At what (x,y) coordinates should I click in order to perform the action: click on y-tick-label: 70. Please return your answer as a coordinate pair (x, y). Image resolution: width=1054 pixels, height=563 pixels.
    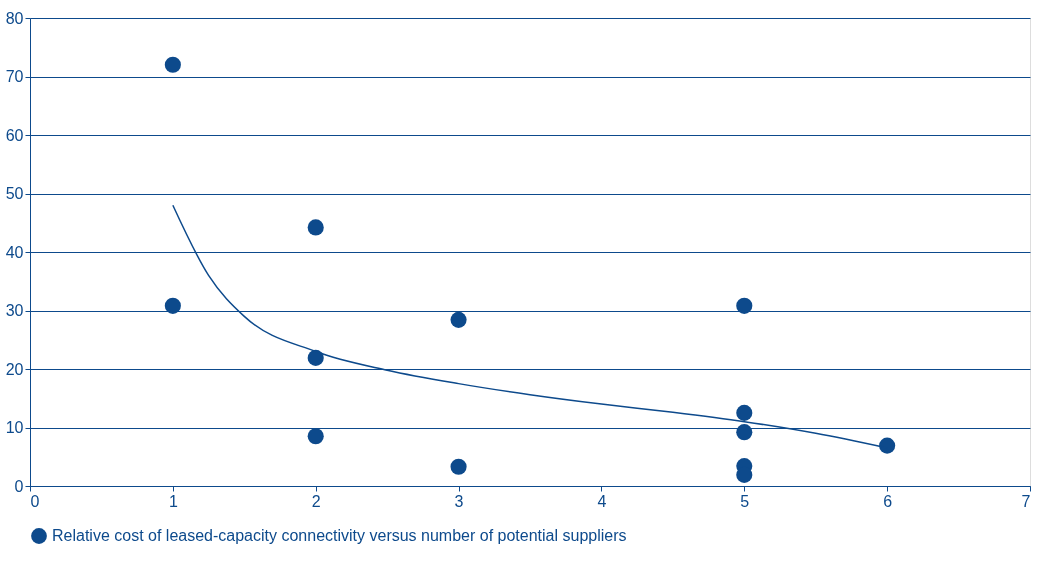
    Looking at the image, I should click on (14, 76).